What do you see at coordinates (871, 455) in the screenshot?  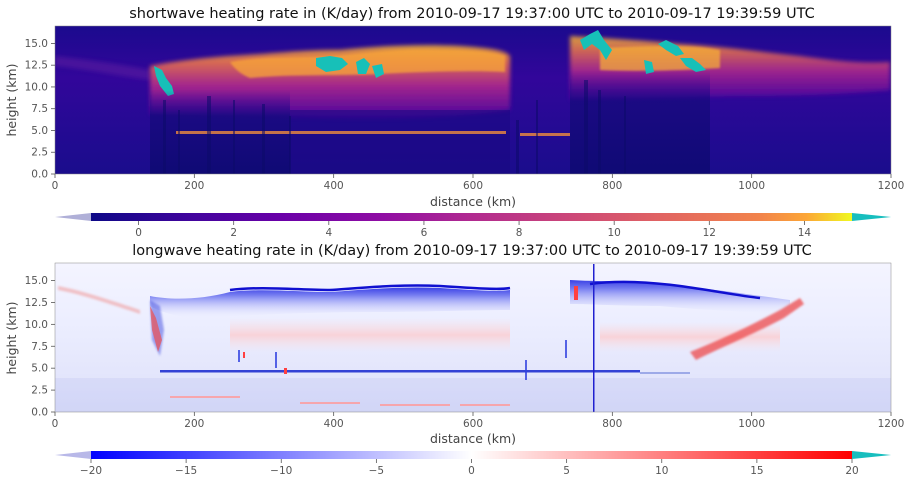 I see `longwave-colorbar-over` at bounding box center [871, 455].